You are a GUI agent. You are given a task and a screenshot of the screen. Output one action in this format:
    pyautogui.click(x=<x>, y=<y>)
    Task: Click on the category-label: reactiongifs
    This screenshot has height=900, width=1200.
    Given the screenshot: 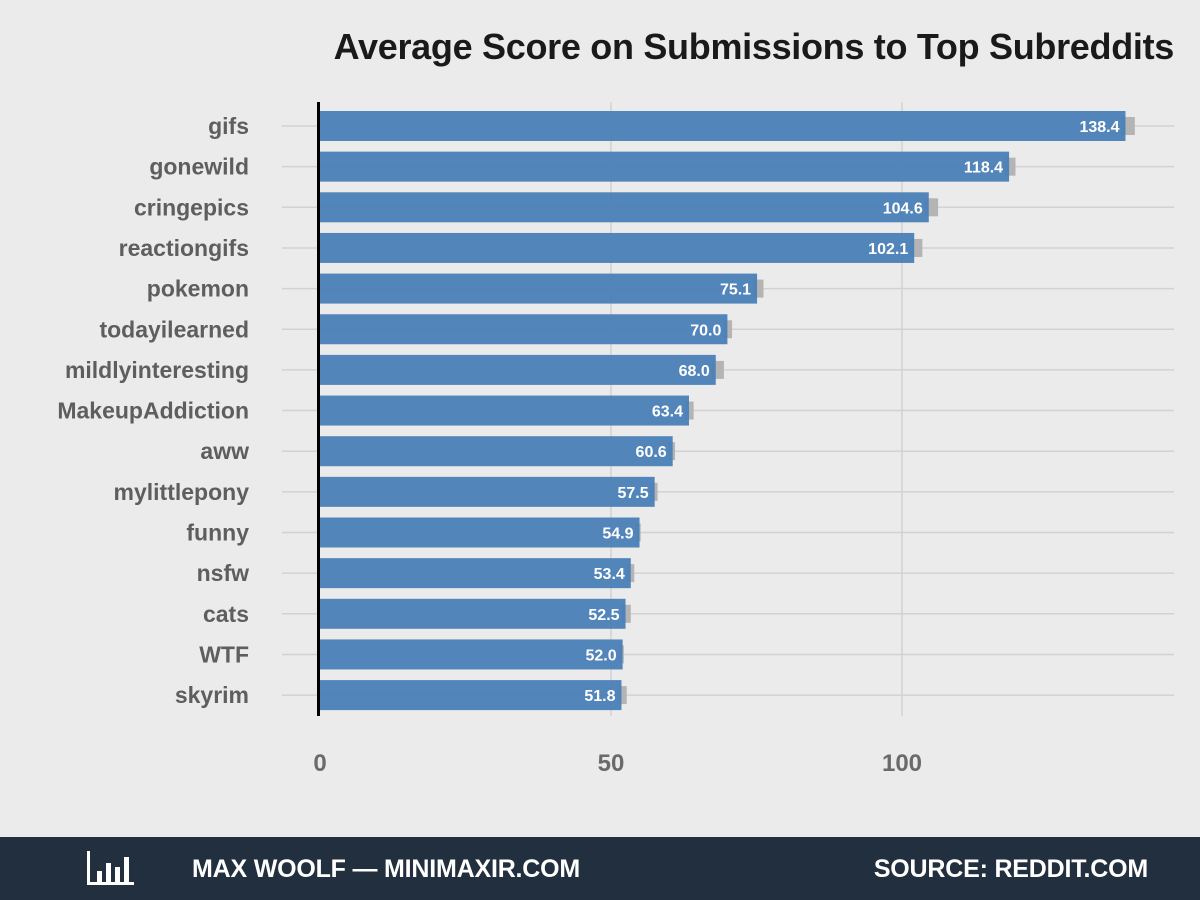 What is the action you would take?
    pyautogui.click(x=184, y=248)
    